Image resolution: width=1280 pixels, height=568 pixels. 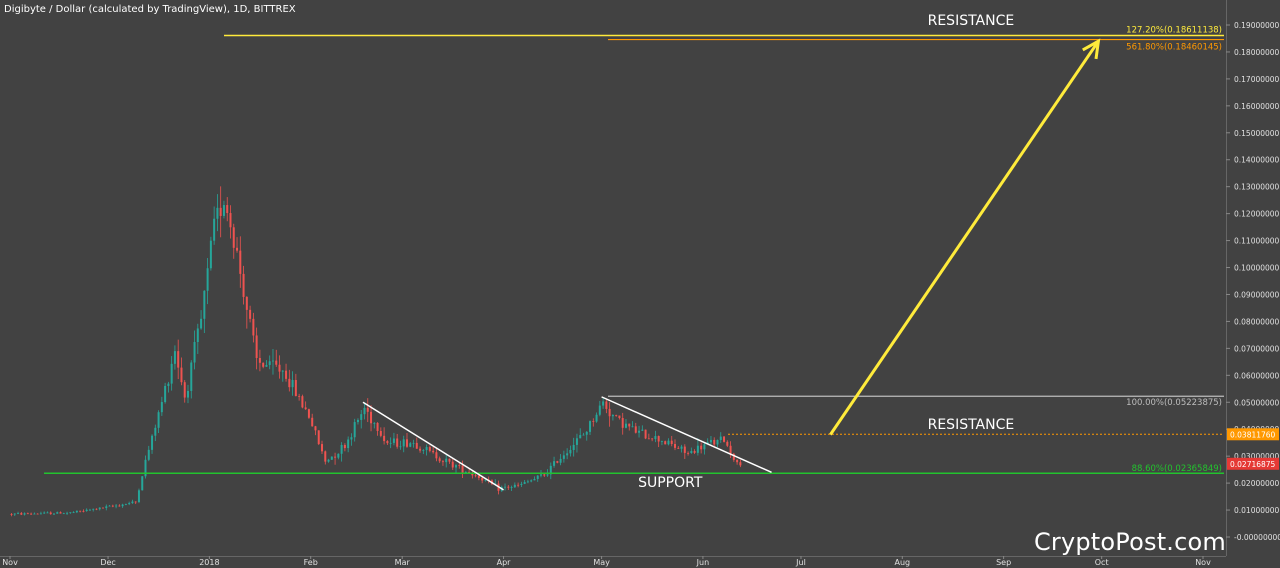 I want to click on x-tick-label: Jun, so click(x=703, y=562).